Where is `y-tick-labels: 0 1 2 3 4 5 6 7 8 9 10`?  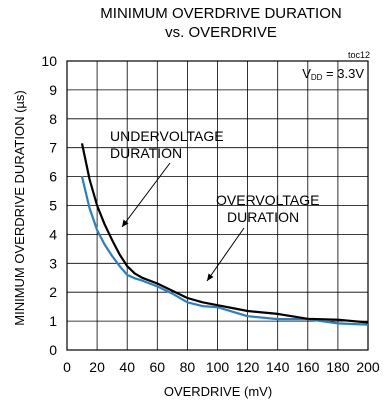 y-tick-labels: 0 1 2 3 4 5 6 7 8 9 10 is located at coordinates (49, 205).